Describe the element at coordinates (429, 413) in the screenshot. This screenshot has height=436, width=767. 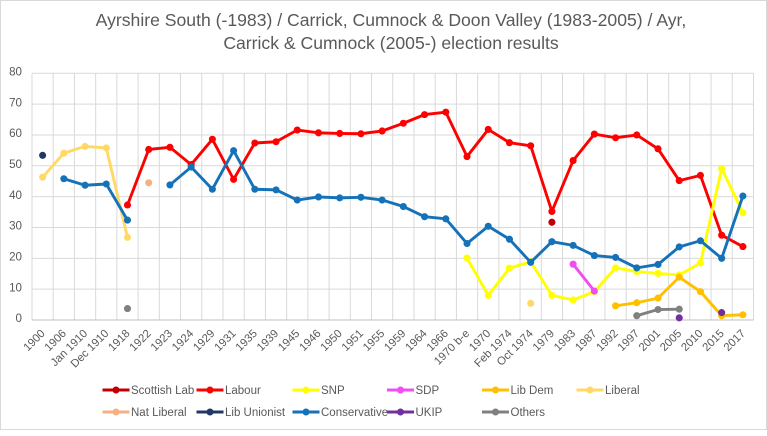
I see `svg-text: UKIP` at that location.